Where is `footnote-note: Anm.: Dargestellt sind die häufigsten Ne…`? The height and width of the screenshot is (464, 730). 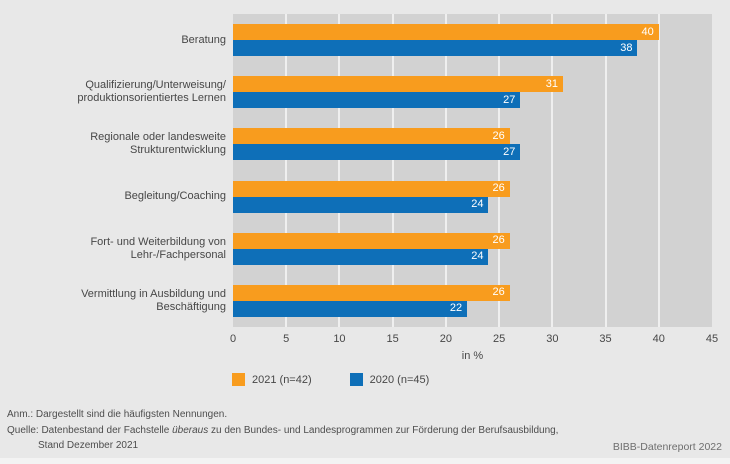 footnote-note: Anm.: Dargestellt sind die häufigsten Ne… is located at coordinates (117, 414).